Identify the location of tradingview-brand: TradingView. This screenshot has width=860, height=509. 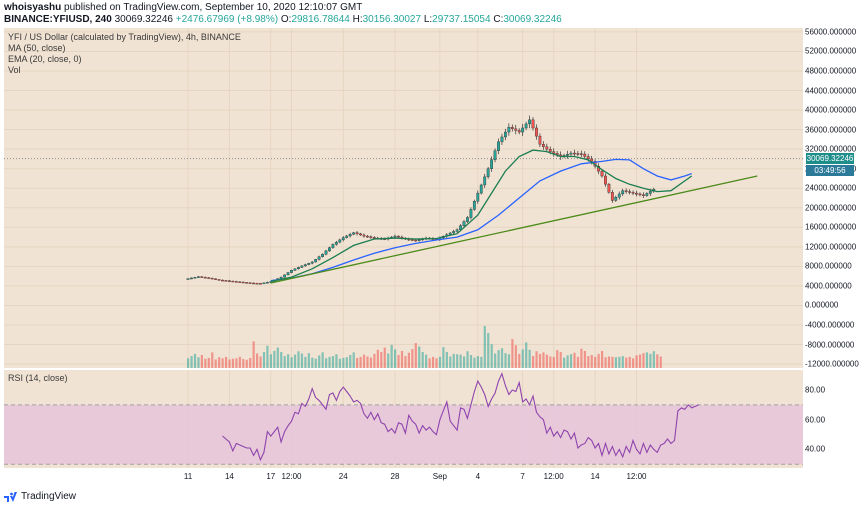
(40, 496).